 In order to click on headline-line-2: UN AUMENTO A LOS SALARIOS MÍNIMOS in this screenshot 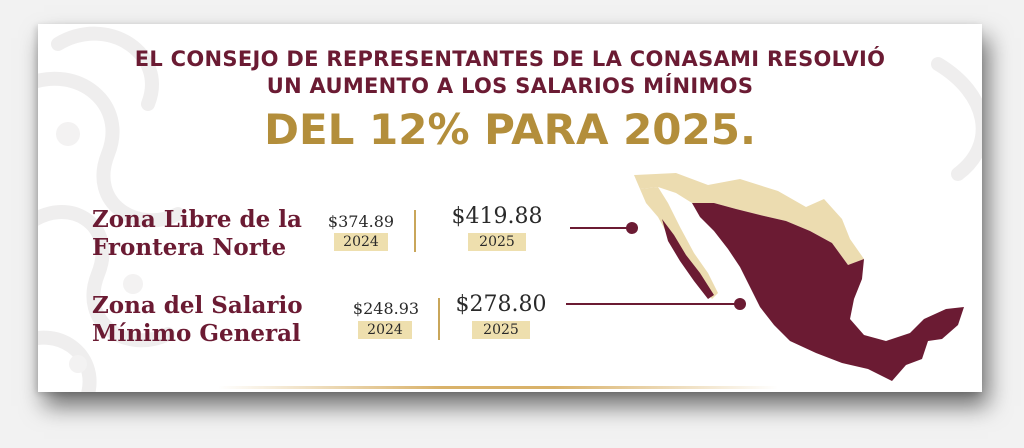, I will do `click(510, 86)`.